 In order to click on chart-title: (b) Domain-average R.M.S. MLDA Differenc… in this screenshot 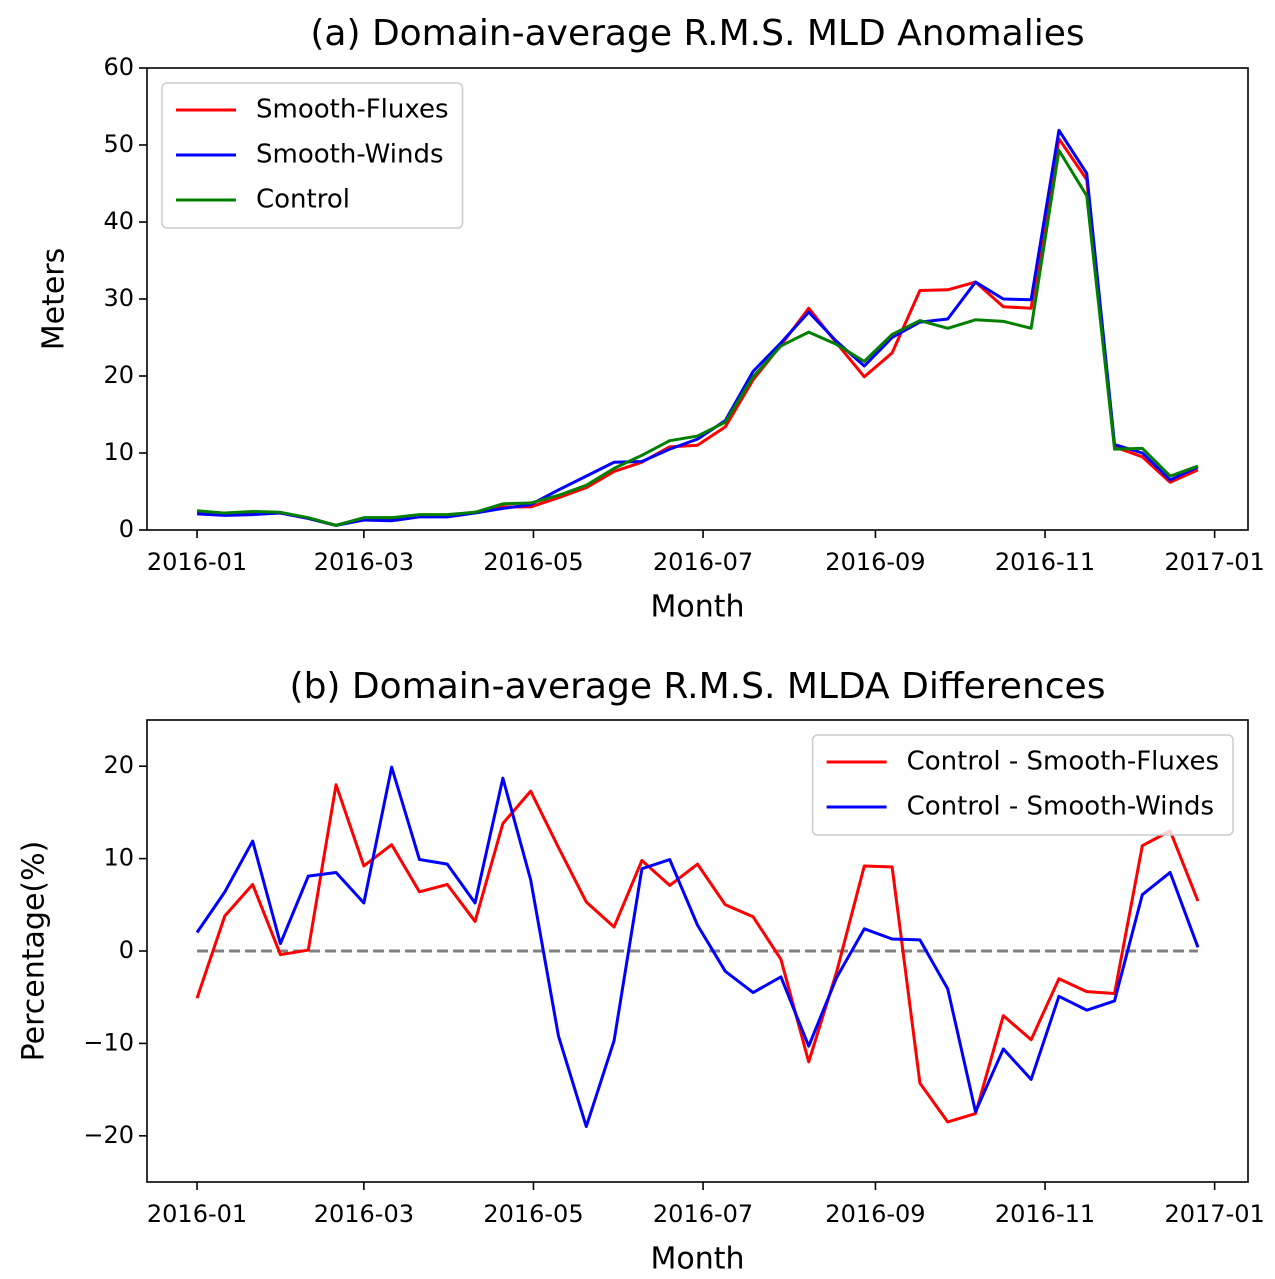, I will do `click(698, 686)`.